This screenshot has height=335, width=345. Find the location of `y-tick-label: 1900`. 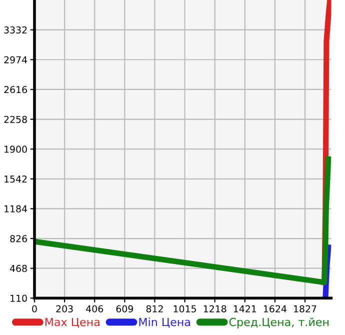

y-tick-label: 1900 is located at coordinates (15, 149).